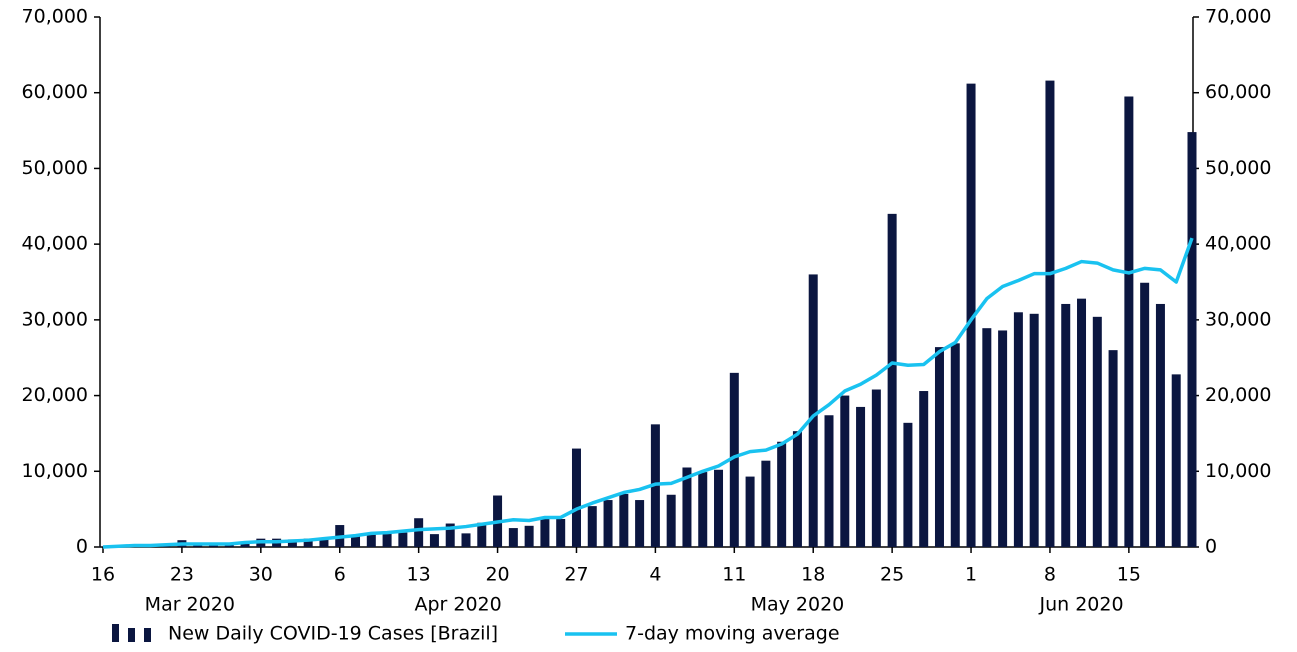 The image size is (1297, 652). Describe the element at coordinates (1238, 17) in the screenshot. I see `y2-tick-label: 70,000` at that location.